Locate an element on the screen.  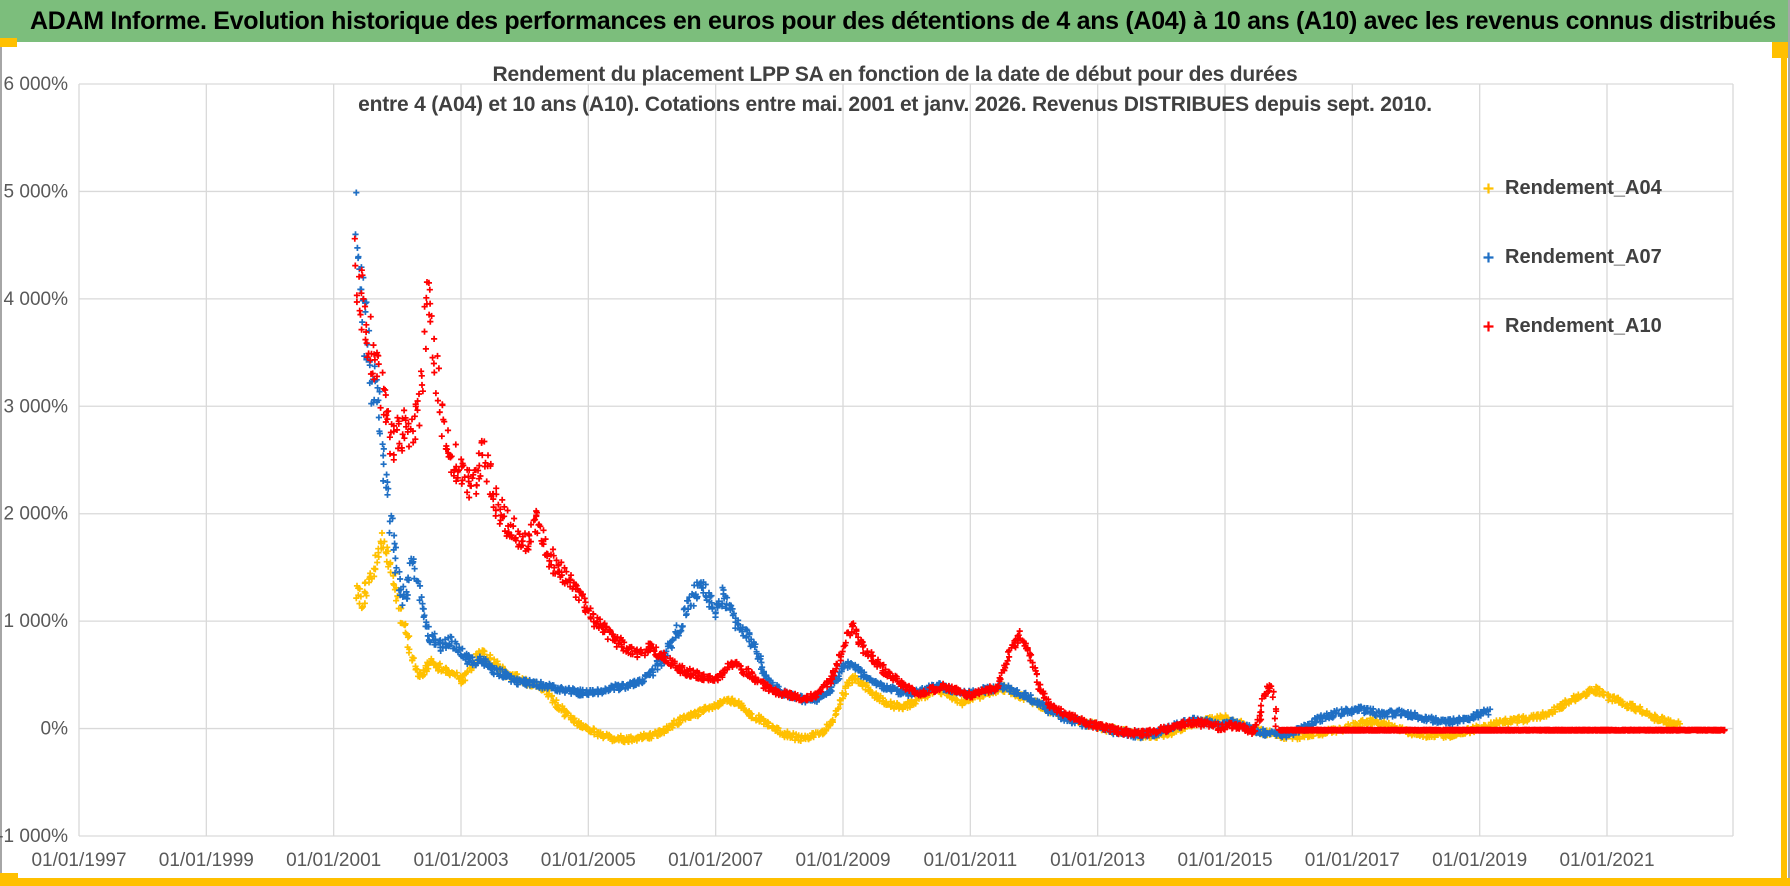
x-tick-label: 01/01/2005 is located at coordinates (588, 860).